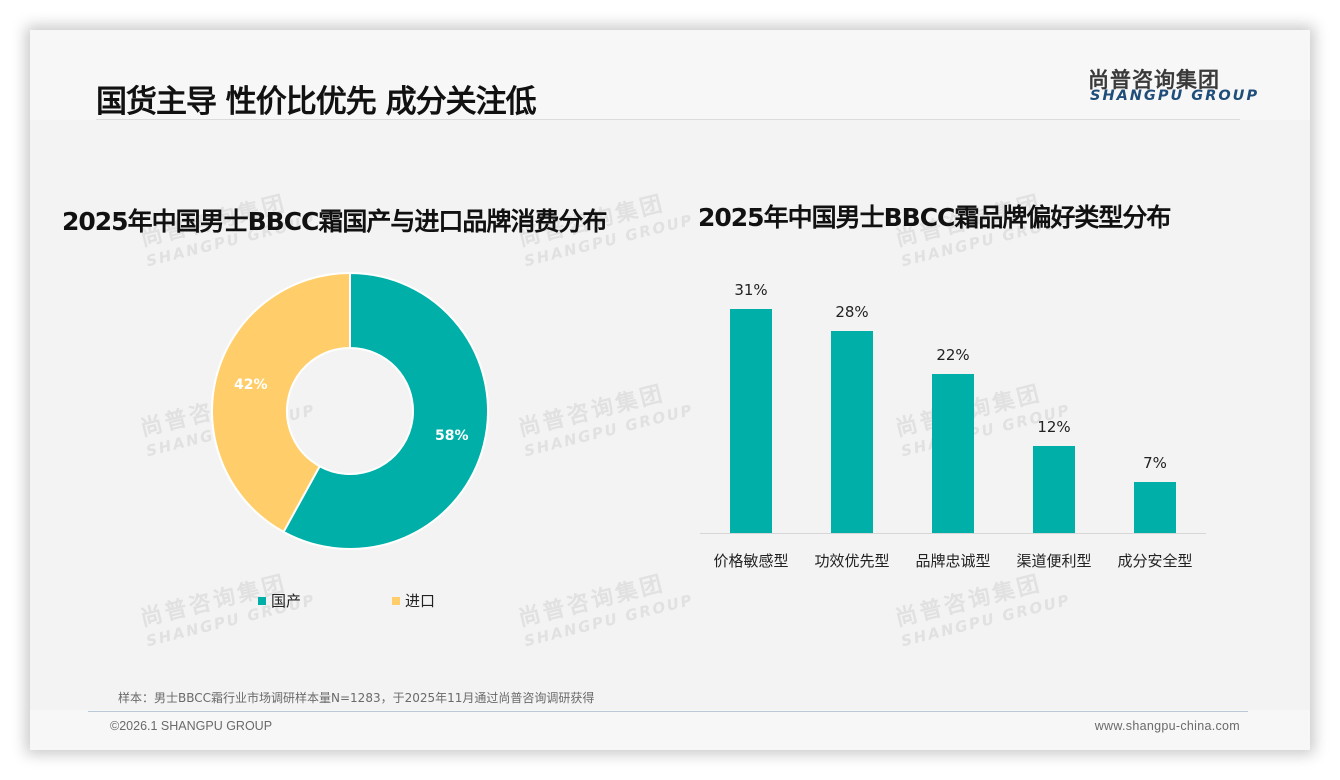 The width and height of the screenshot is (1340, 780). I want to click on legend-swatch-imported, so click(396, 600).